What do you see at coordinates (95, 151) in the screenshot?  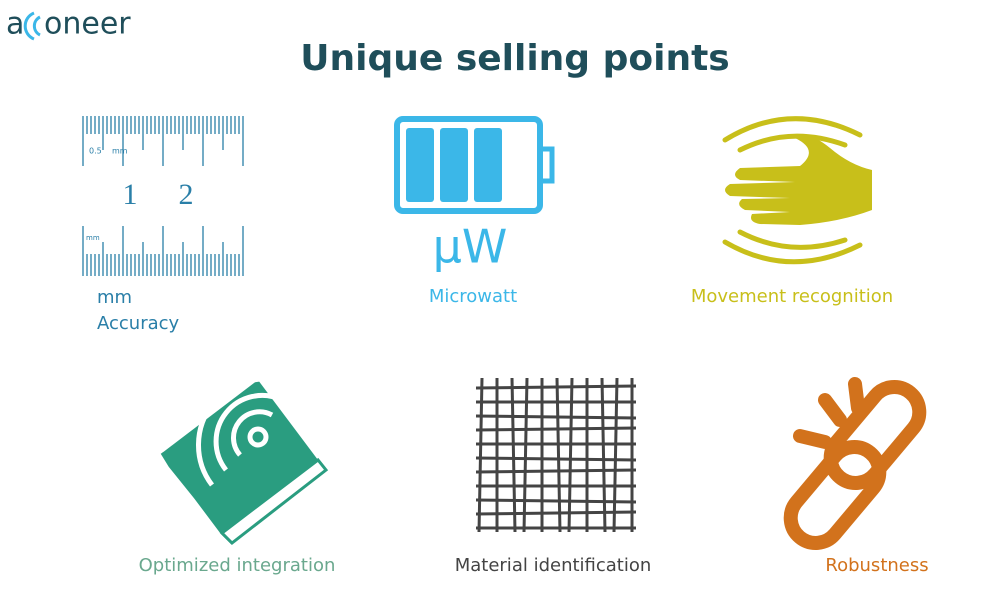 I see `ruler-text: 0.5` at bounding box center [95, 151].